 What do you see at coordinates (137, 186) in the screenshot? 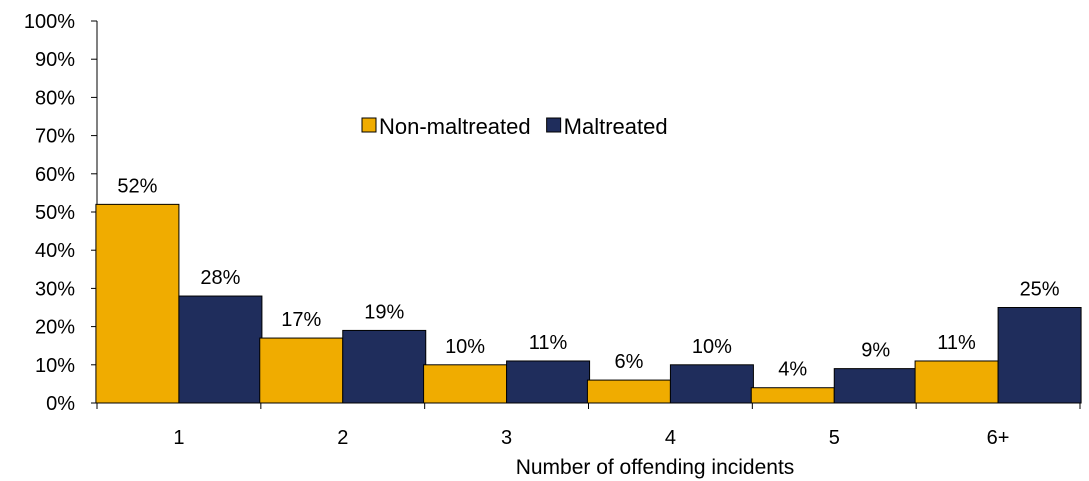
I see `data-label: 52%` at bounding box center [137, 186].